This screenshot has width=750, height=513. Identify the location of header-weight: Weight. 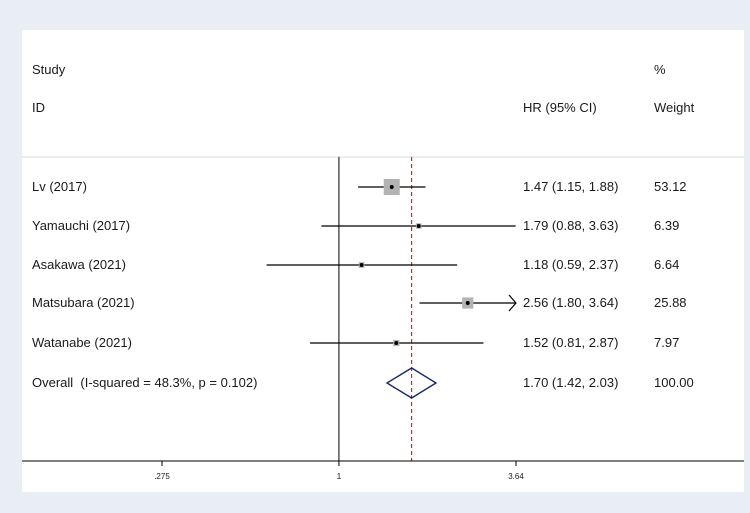
(674, 107).